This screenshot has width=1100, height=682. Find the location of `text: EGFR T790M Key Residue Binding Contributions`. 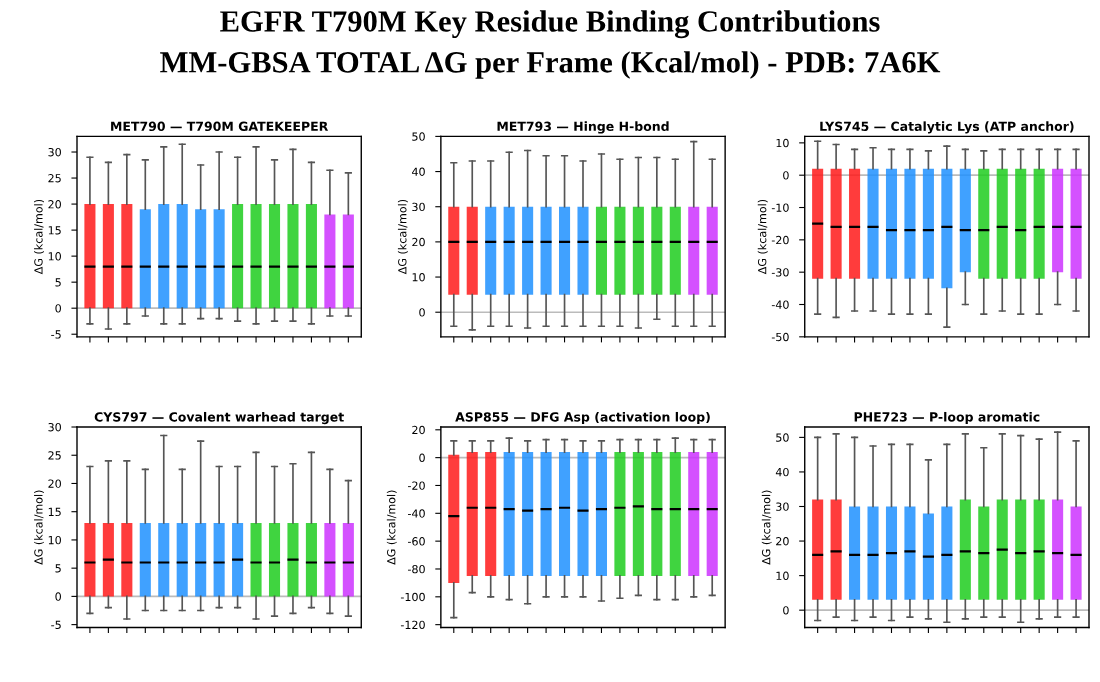

text: EGFR T790M Key Residue Binding Contributions is located at coordinates (550, 24).